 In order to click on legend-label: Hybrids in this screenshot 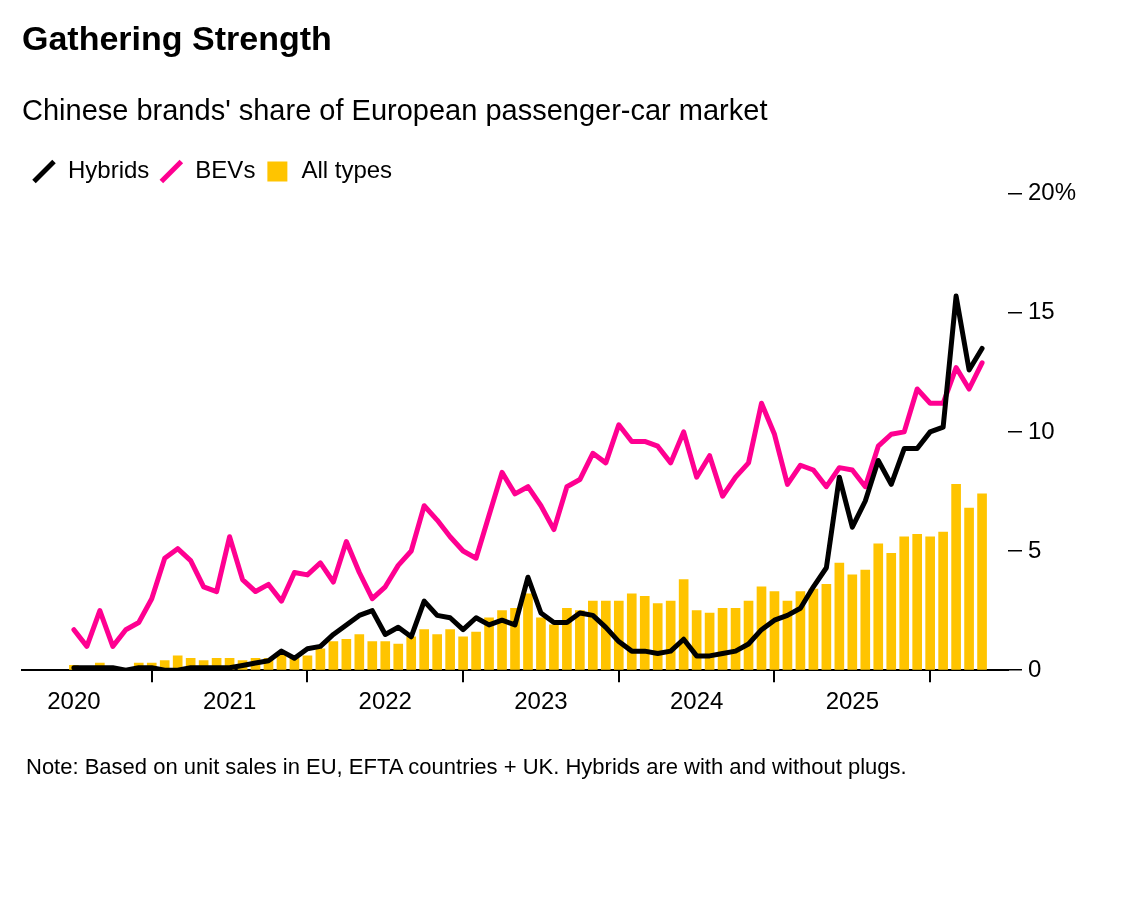, I will do `click(109, 170)`.